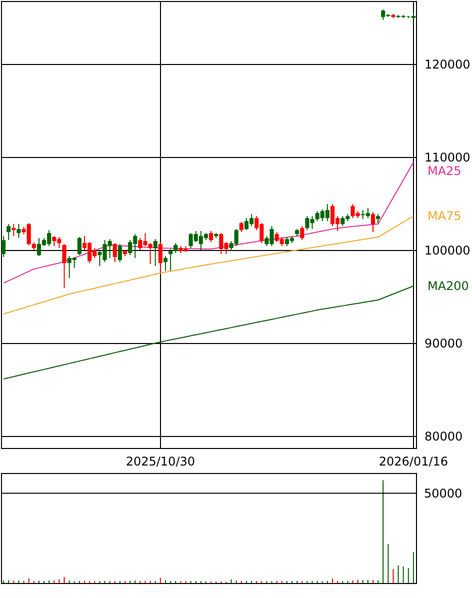  Describe the element at coordinates (447, 251) in the screenshot. I see `y-tick-label: 100000` at that location.